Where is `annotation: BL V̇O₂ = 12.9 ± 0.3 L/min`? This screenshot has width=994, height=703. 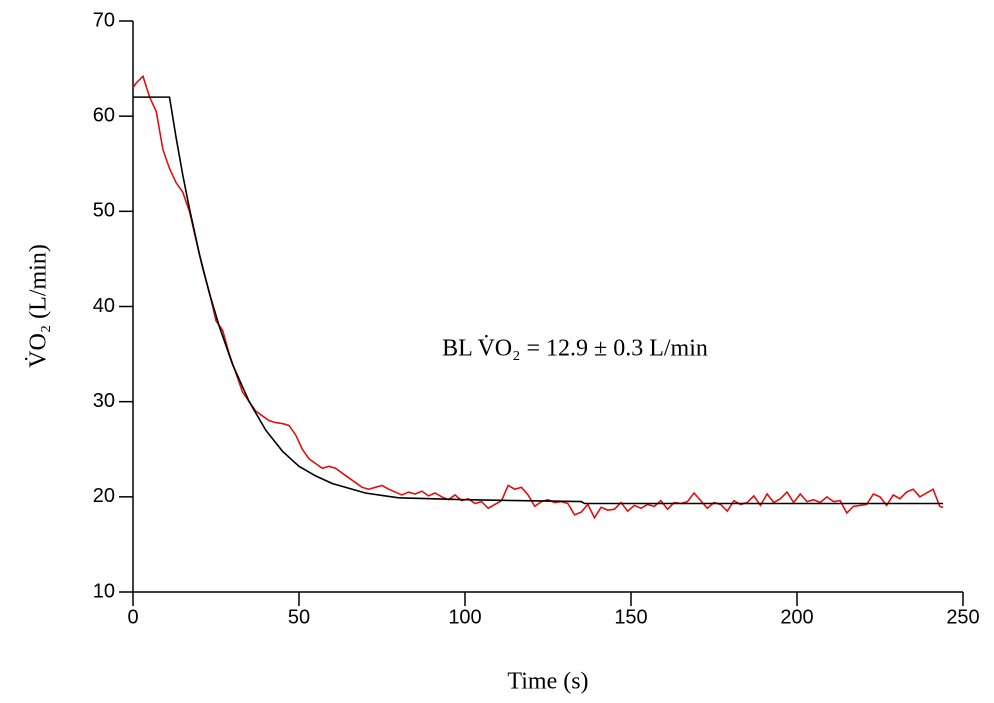
annotation: BL V̇O₂ = 12.9 ± 0.3 L/min is located at coordinates (575, 348).